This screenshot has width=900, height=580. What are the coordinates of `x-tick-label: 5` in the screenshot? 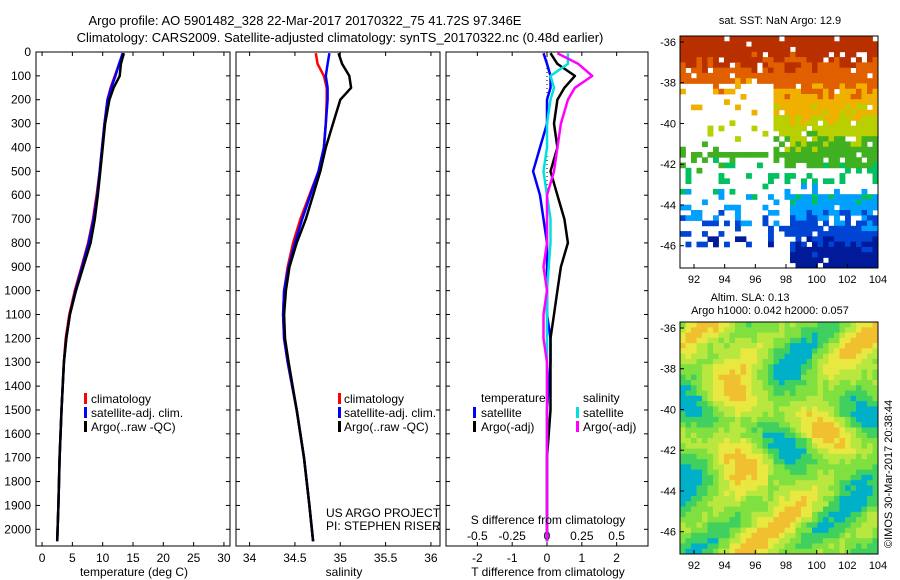 It's located at (72, 558).